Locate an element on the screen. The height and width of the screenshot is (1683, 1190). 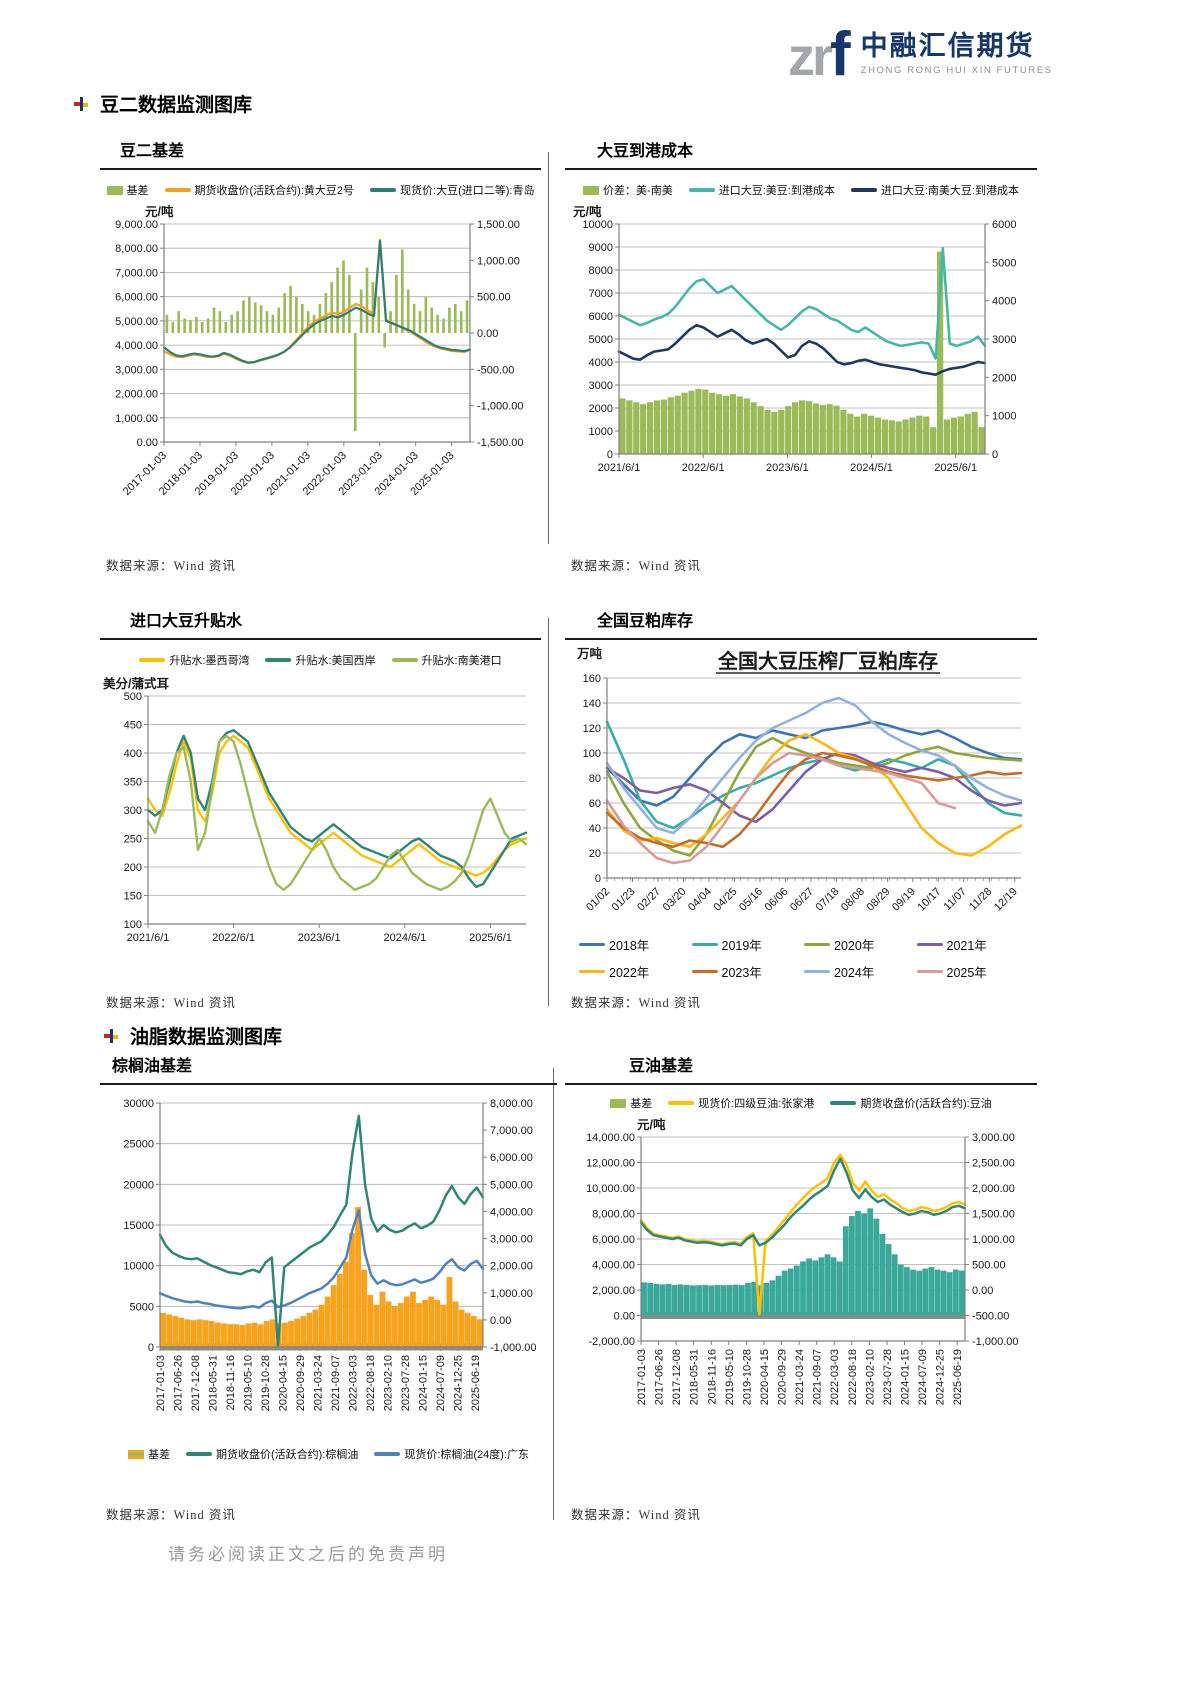
logo-f-text: f is located at coordinates (840, 54).